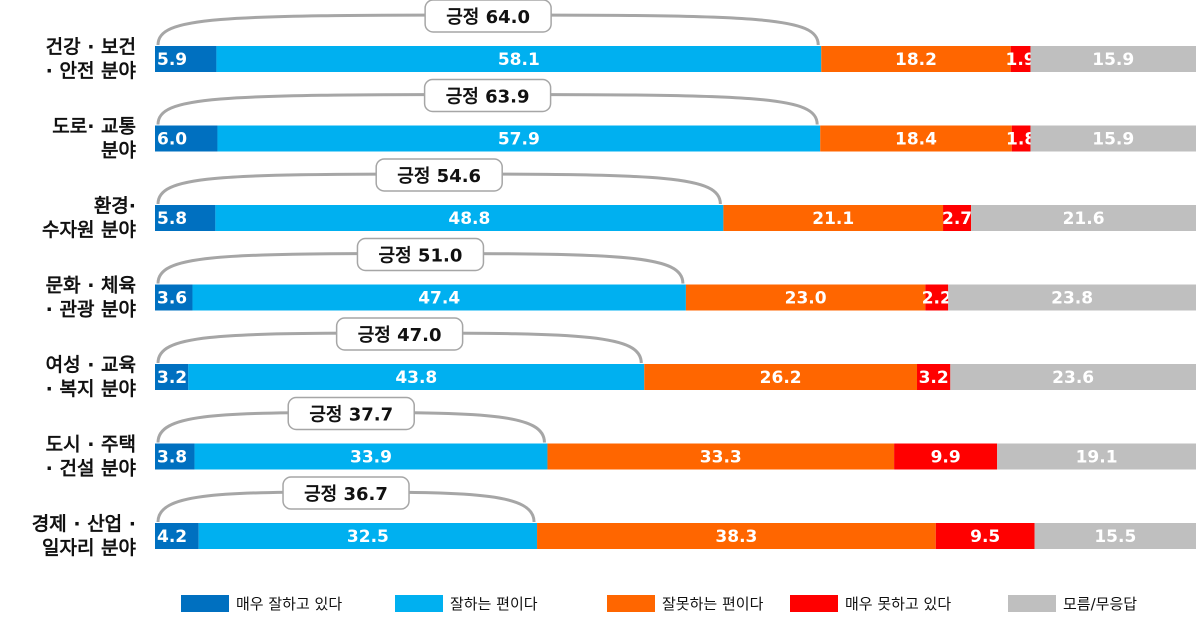  I want to click on category-label-line: 수자원 분야, so click(89, 230).